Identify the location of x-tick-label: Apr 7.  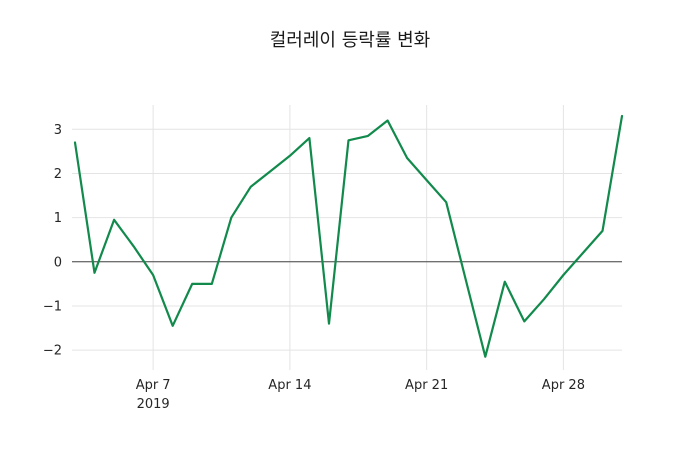
(153, 385).